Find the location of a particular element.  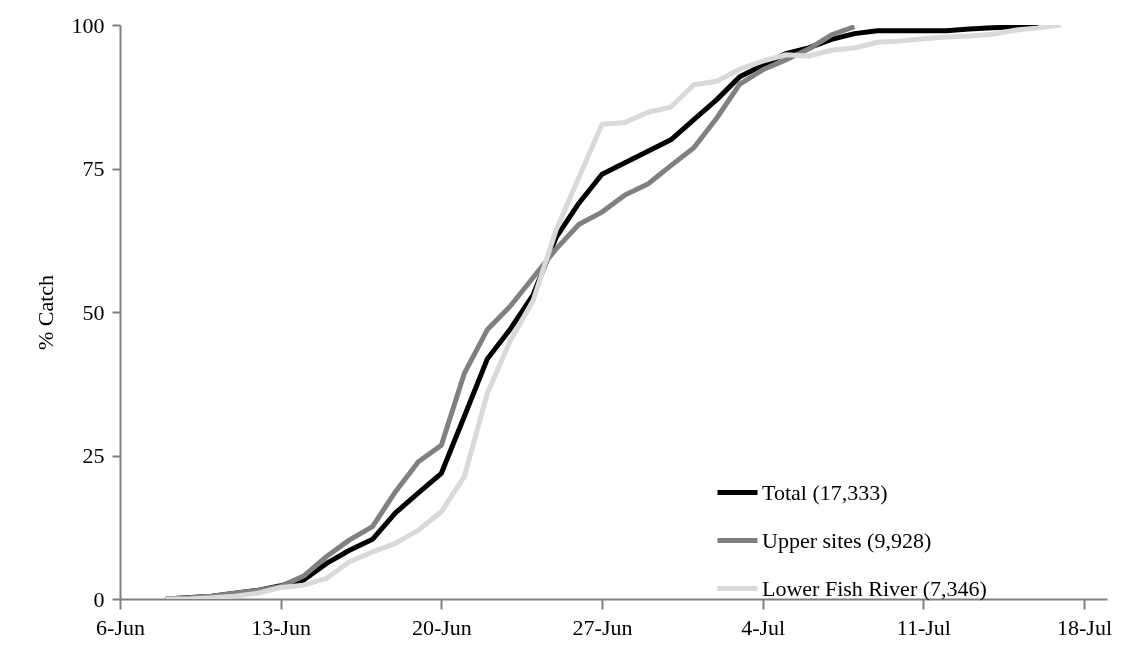

x-tick-label: 18-Jul is located at coordinates (1085, 627).